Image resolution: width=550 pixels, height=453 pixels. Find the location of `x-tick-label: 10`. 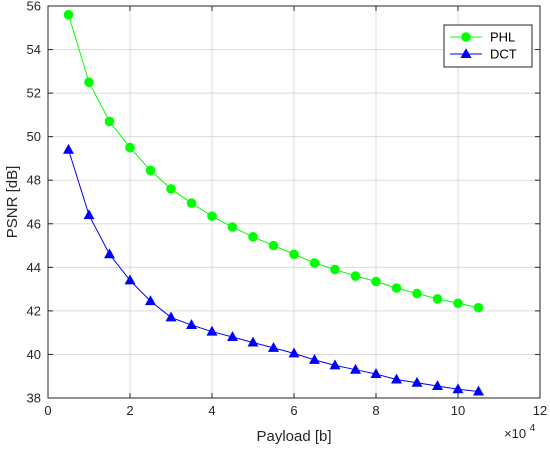

x-tick-label: 10 is located at coordinates (458, 410).